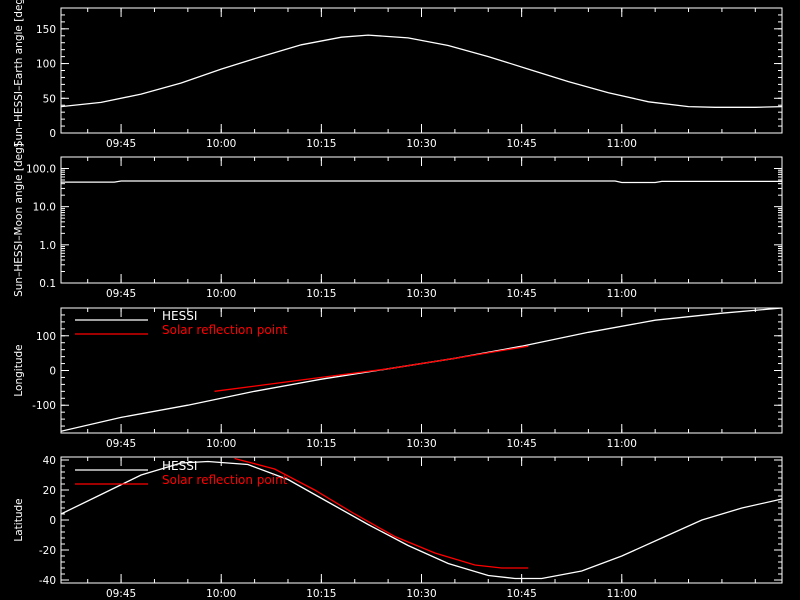 This screenshot has height=600, width=800. What do you see at coordinates (47, 581) in the screenshot?
I see `y-tick-label: -40` at bounding box center [47, 581].